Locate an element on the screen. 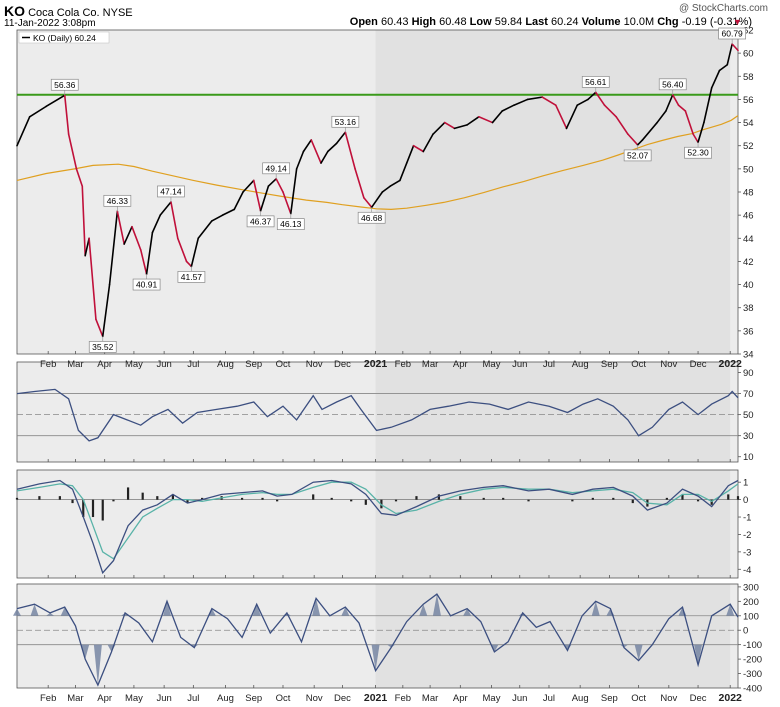 The height and width of the screenshot is (707, 780). high-value: 60.48 is located at coordinates (453, 22).